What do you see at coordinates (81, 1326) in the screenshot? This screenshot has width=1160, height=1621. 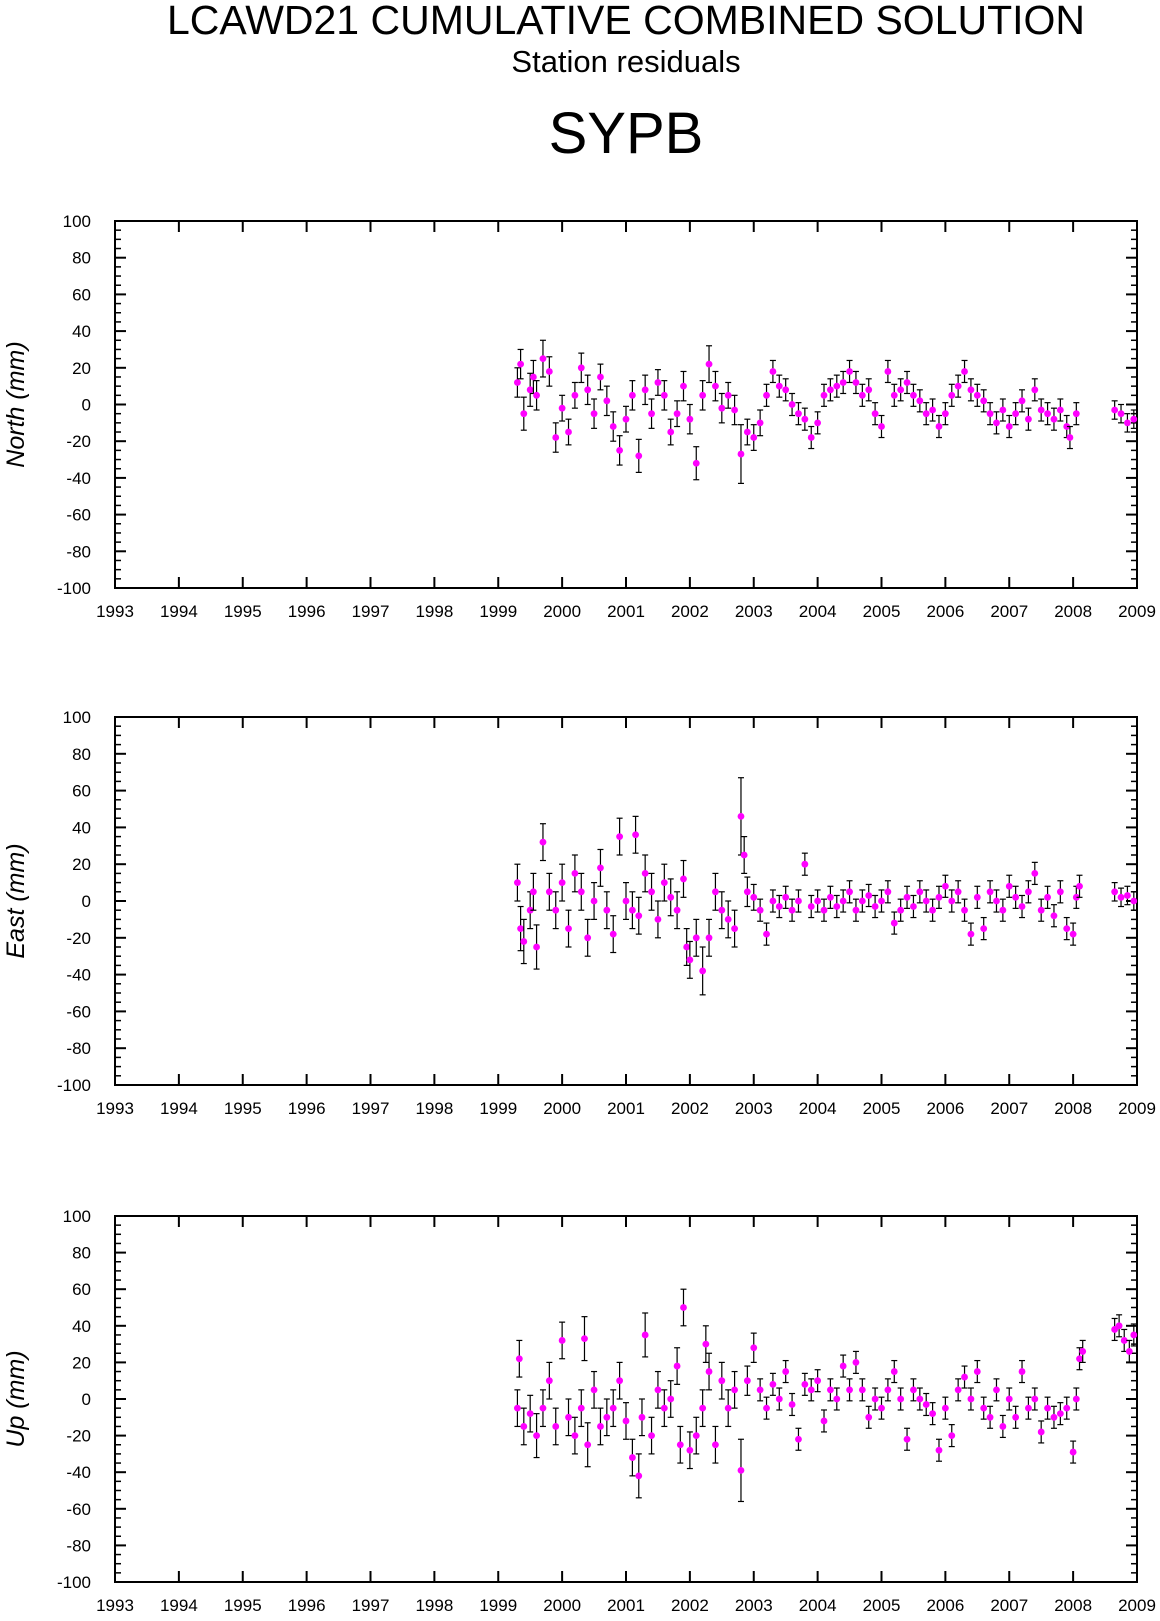 I see `up-y-tick-label: 40` at bounding box center [81, 1326].